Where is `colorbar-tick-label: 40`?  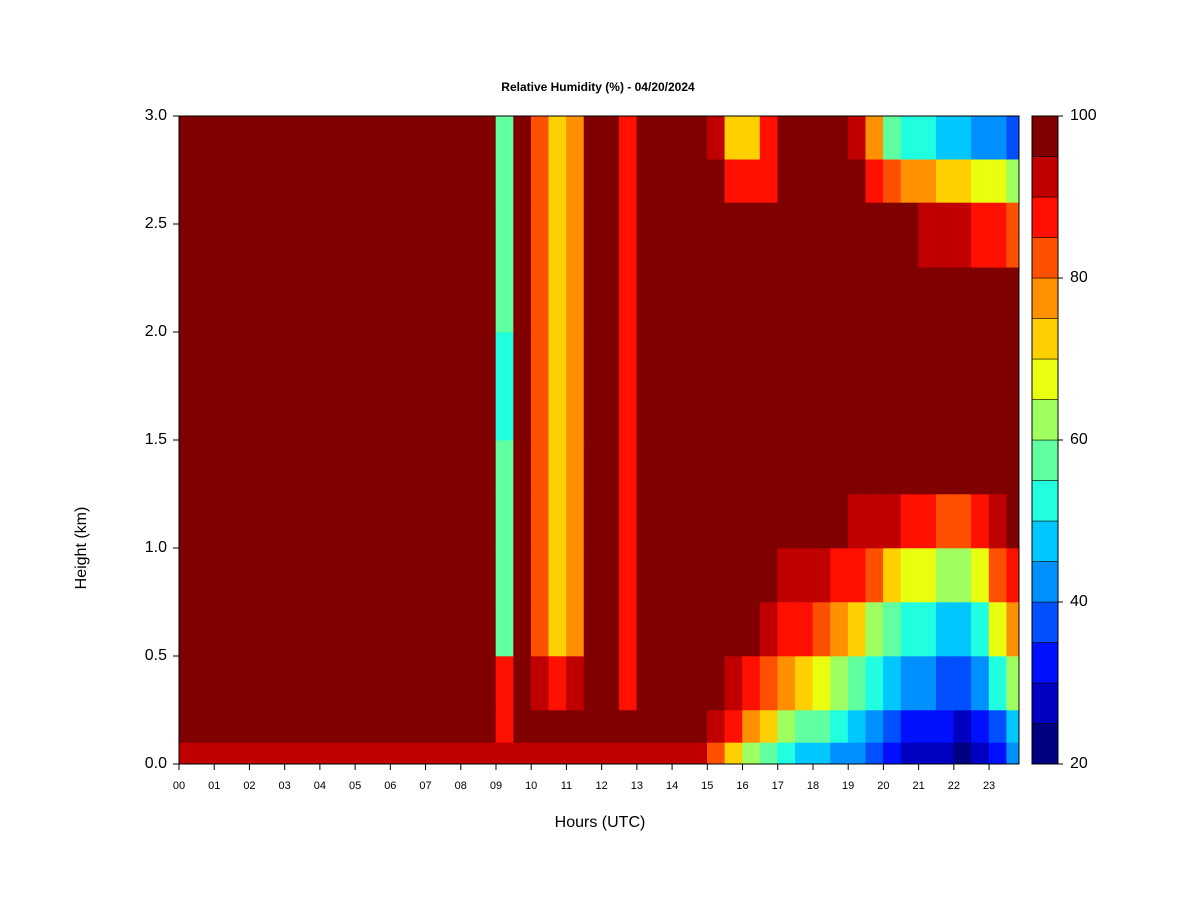
colorbar-tick-label: 40 is located at coordinates (1079, 601).